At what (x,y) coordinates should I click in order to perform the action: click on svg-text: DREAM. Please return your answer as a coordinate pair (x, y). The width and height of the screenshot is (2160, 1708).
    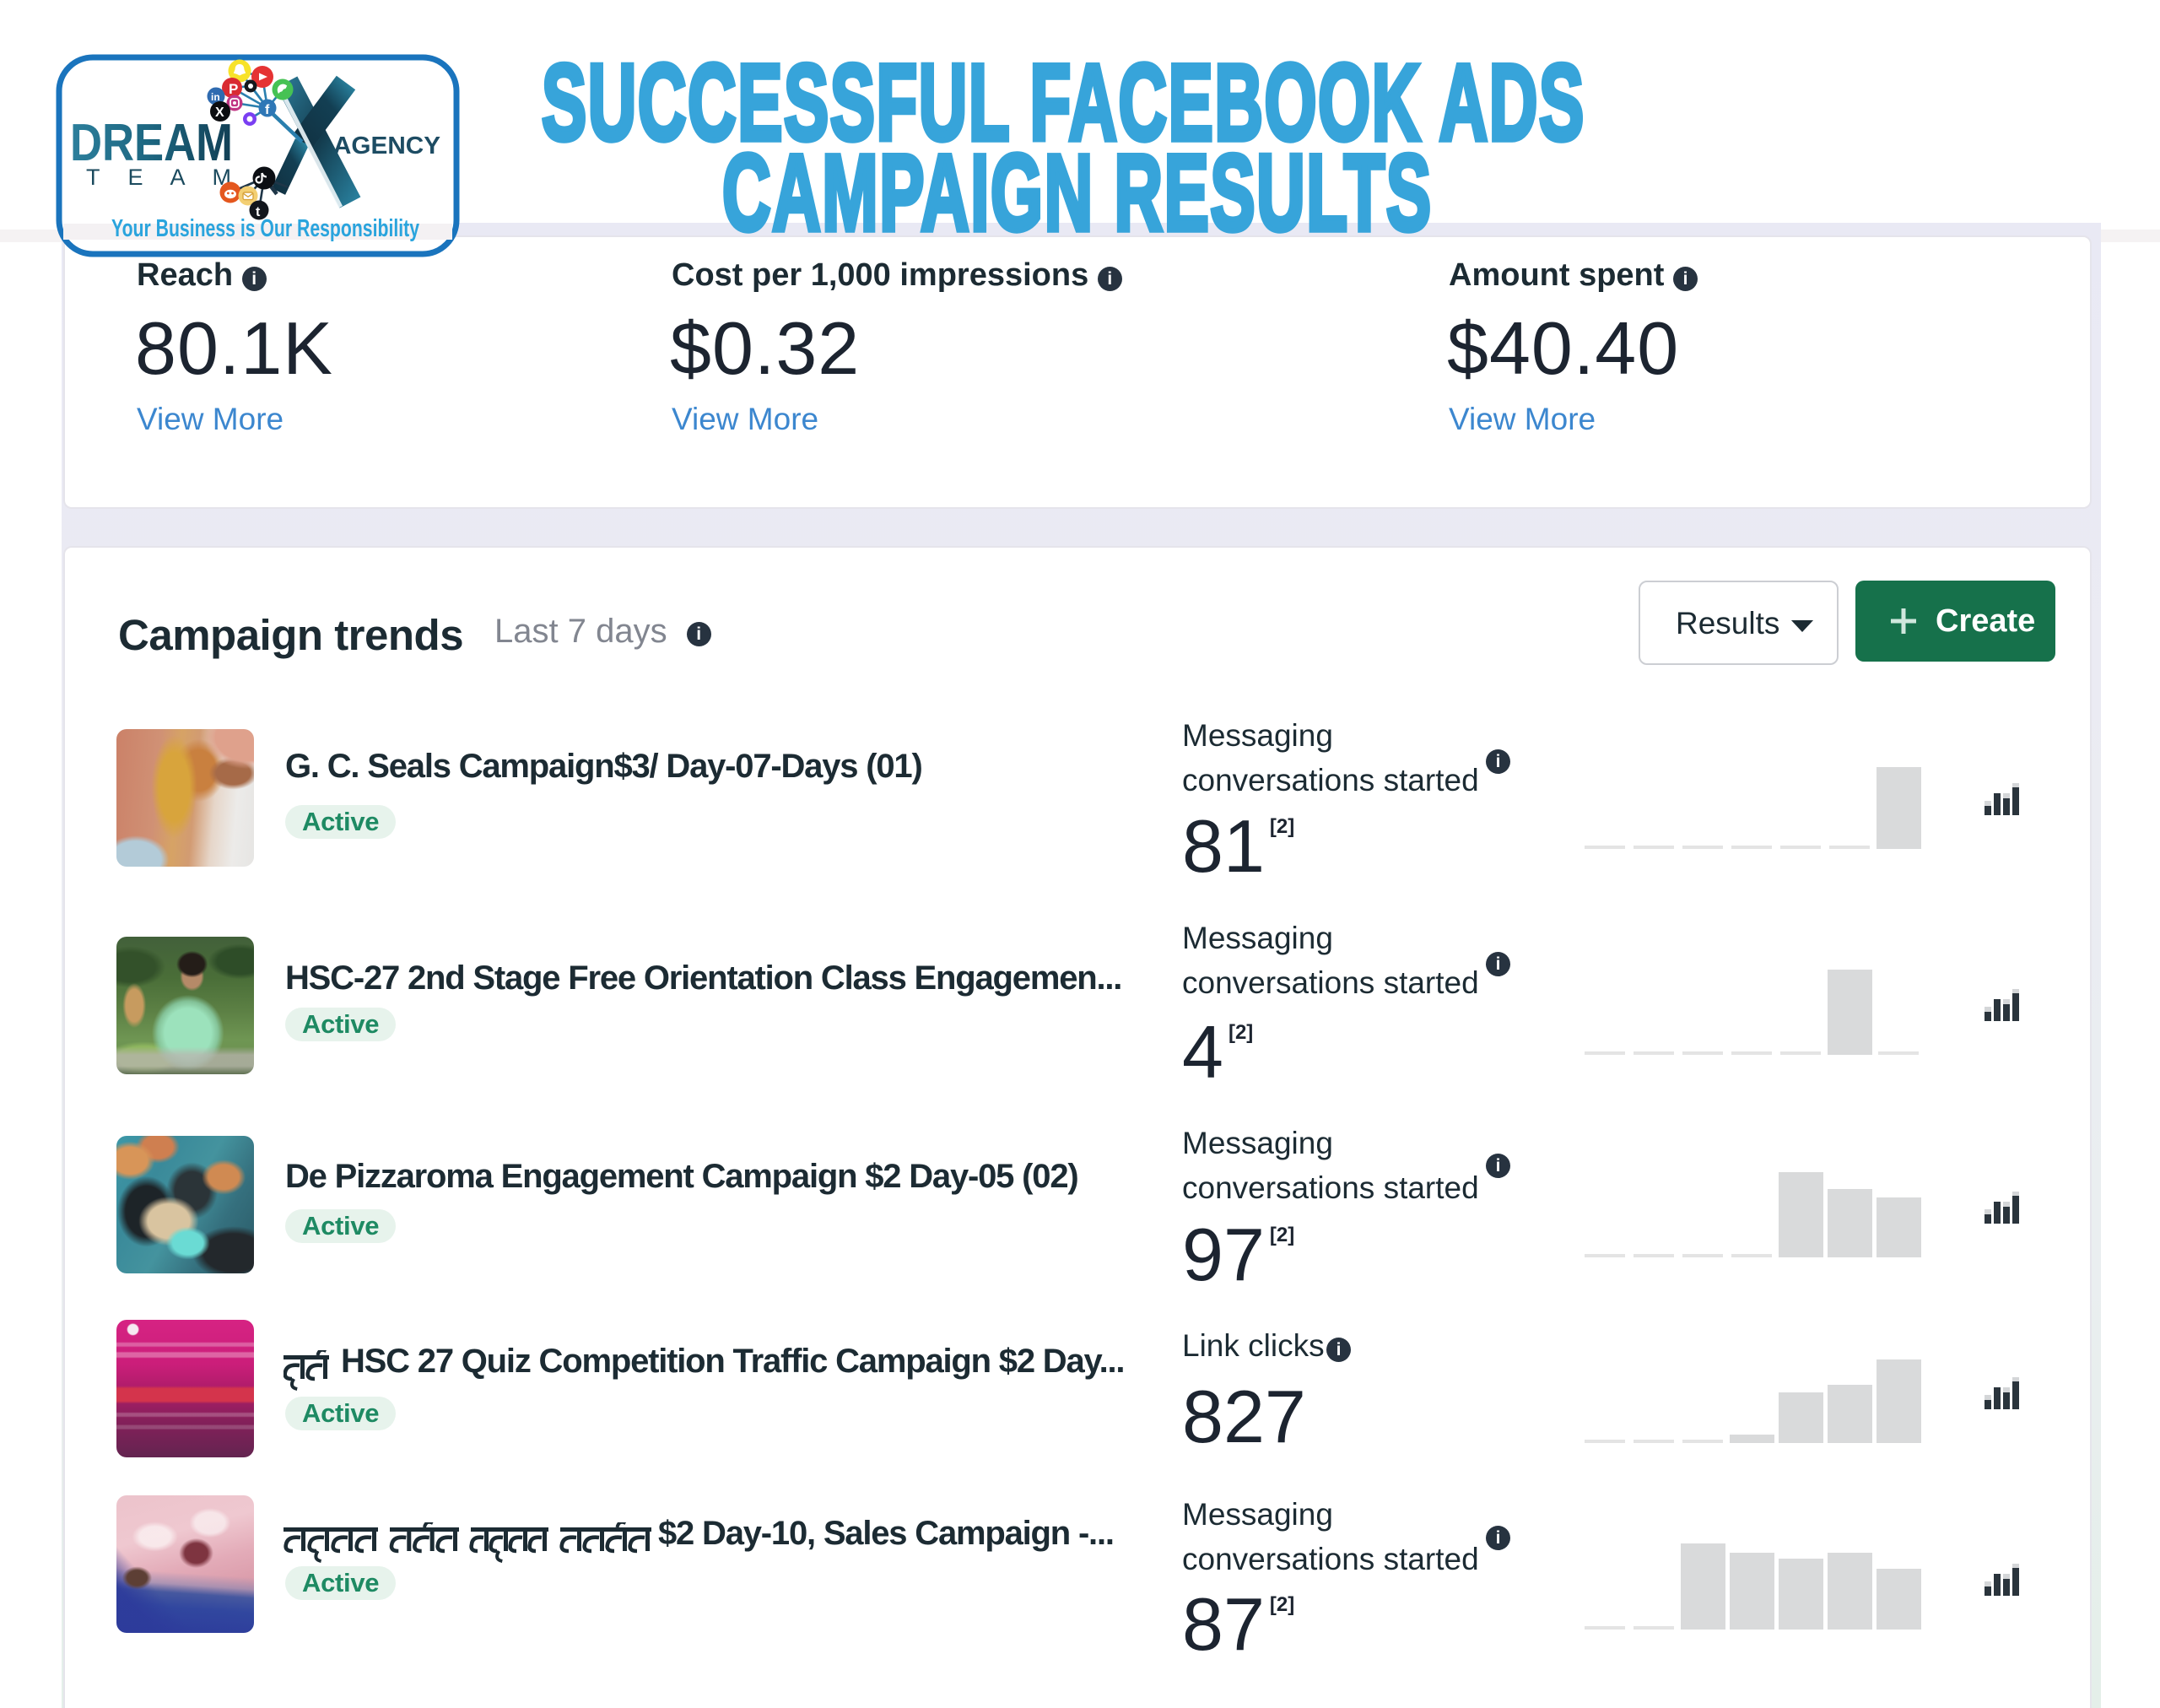
    Looking at the image, I should click on (151, 143).